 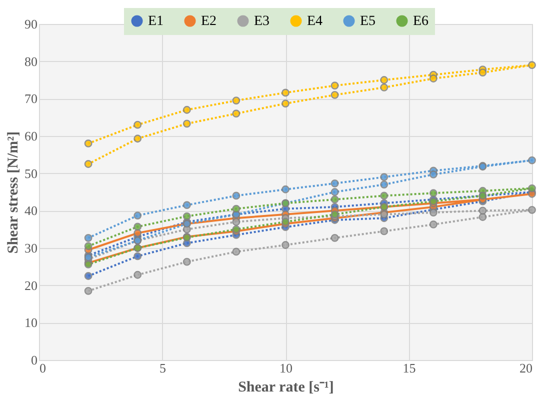 What do you see at coordinates (31, 24) in the screenshot?
I see `y-tick-label: 90` at bounding box center [31, 24].